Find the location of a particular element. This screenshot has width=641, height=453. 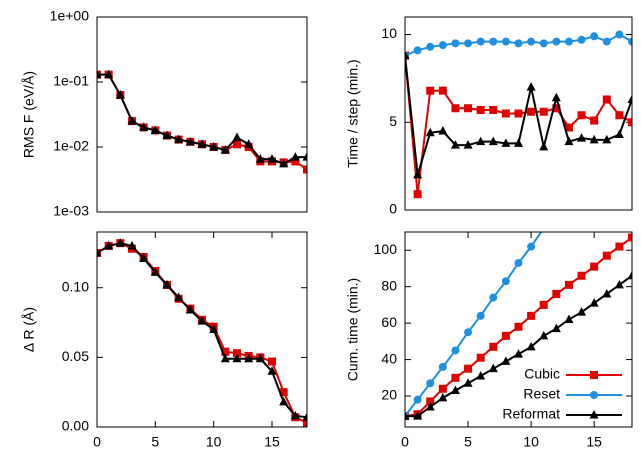

y-tick-label: 60 is located at coordinates (389, 322).